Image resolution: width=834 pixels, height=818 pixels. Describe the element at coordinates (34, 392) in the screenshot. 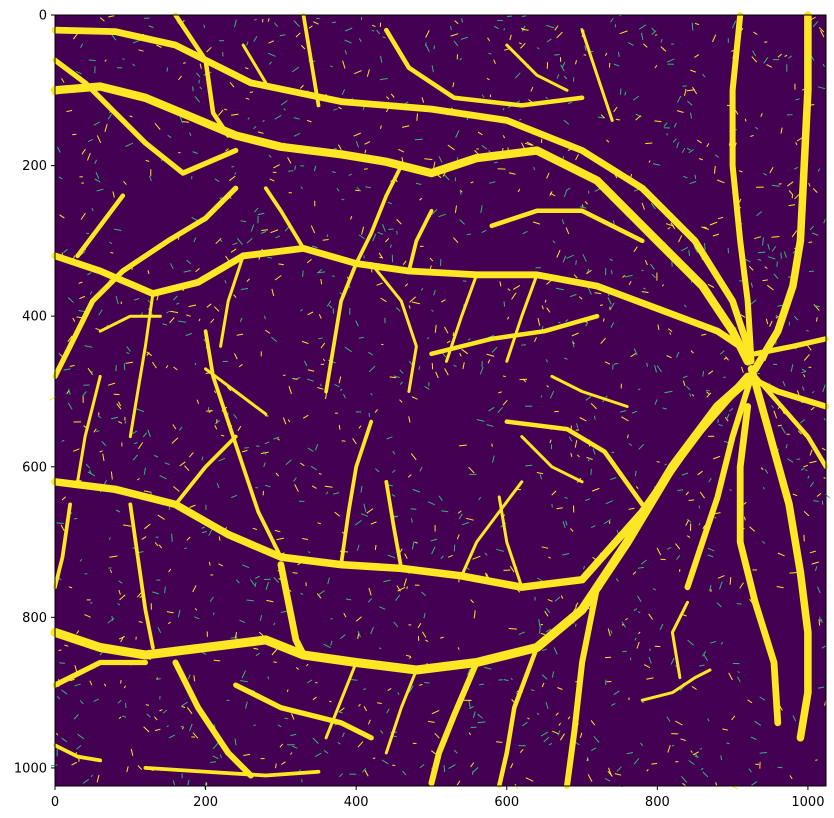

I see `y-axis-ticks: 0 200 400 600 800 1000` at that location.